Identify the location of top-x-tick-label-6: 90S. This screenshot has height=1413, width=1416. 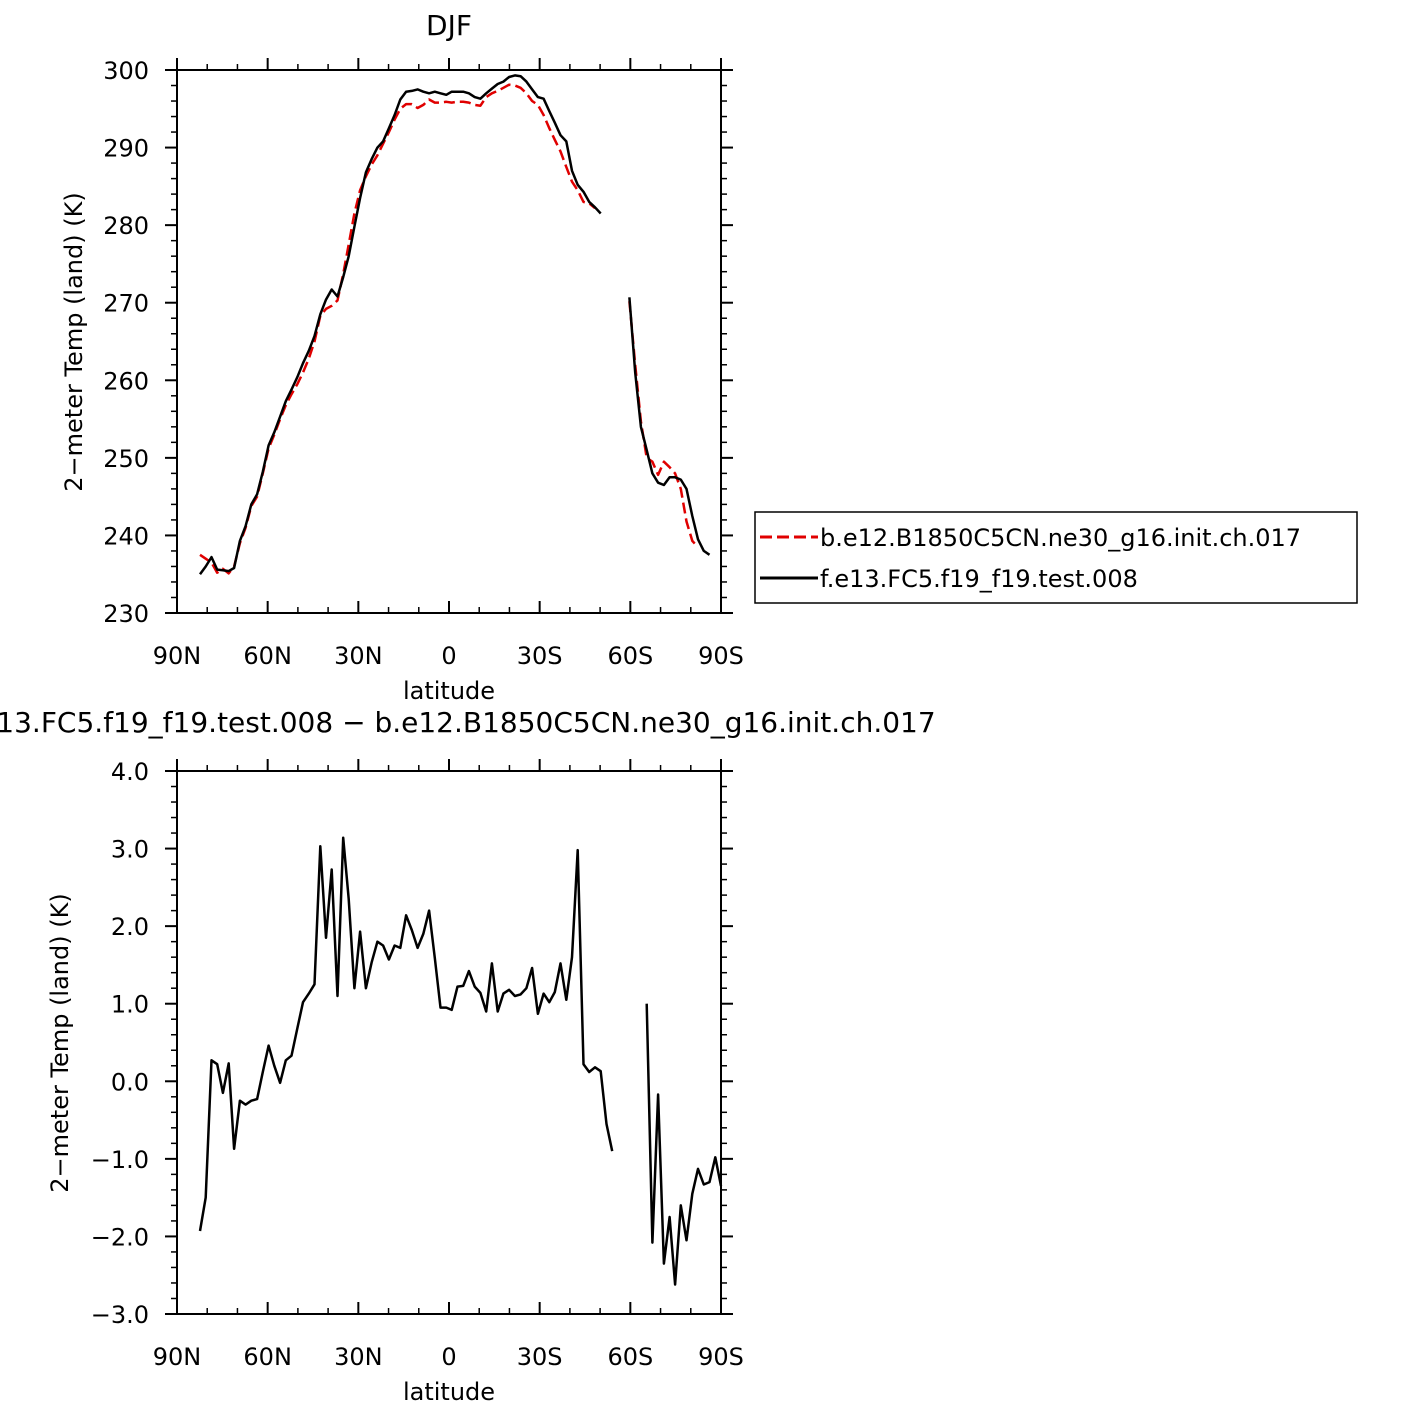
(721, 656).